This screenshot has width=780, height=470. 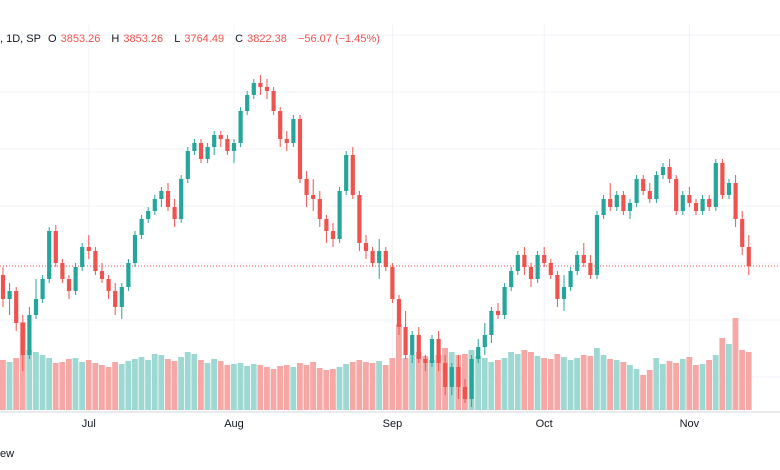 I want to click on x-tick-label: Sep, so click(x=393, y=424).